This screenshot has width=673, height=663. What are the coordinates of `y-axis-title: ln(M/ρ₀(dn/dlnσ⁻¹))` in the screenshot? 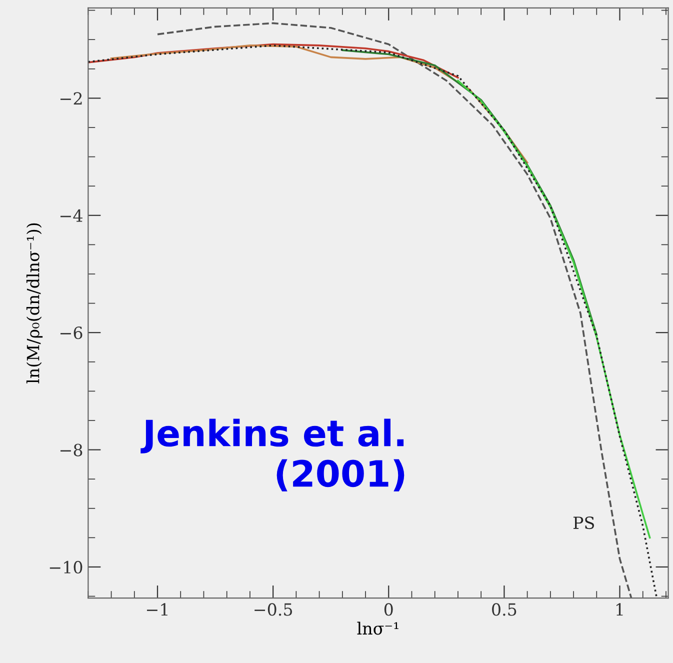 It's located at (34, 303).